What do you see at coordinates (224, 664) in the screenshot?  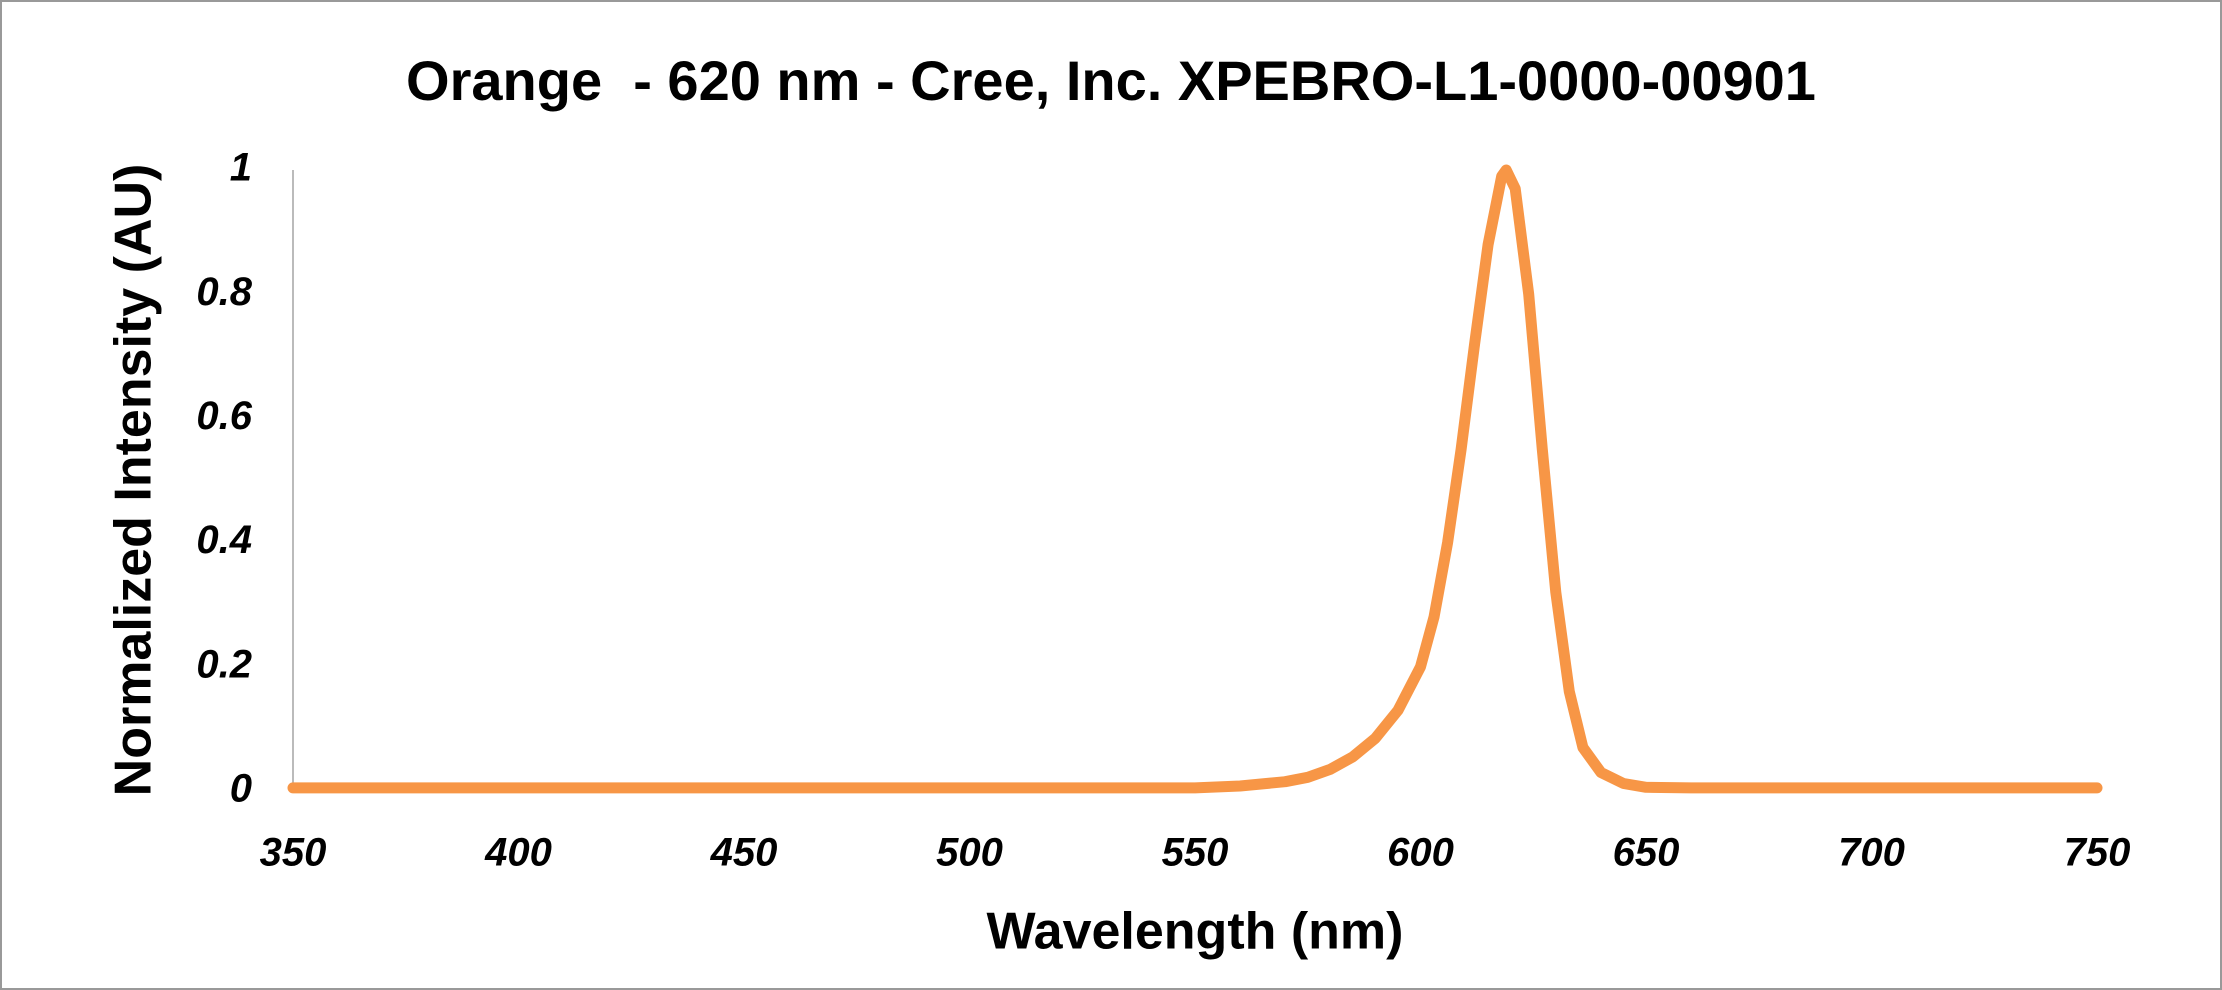 I see `y-tick-label: 0.2` at bounding box center [224, 664].